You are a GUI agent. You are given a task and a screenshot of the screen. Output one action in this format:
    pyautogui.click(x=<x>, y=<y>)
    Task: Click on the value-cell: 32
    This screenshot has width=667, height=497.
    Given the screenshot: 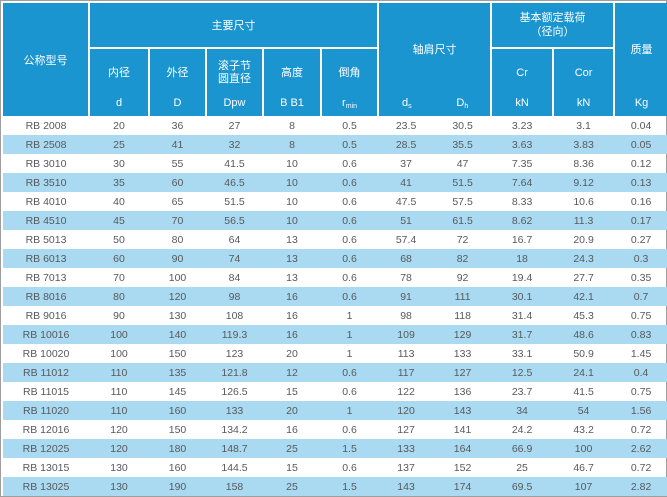 What is the action you would take?
    pyautogui.click(x=234, y=144)
    